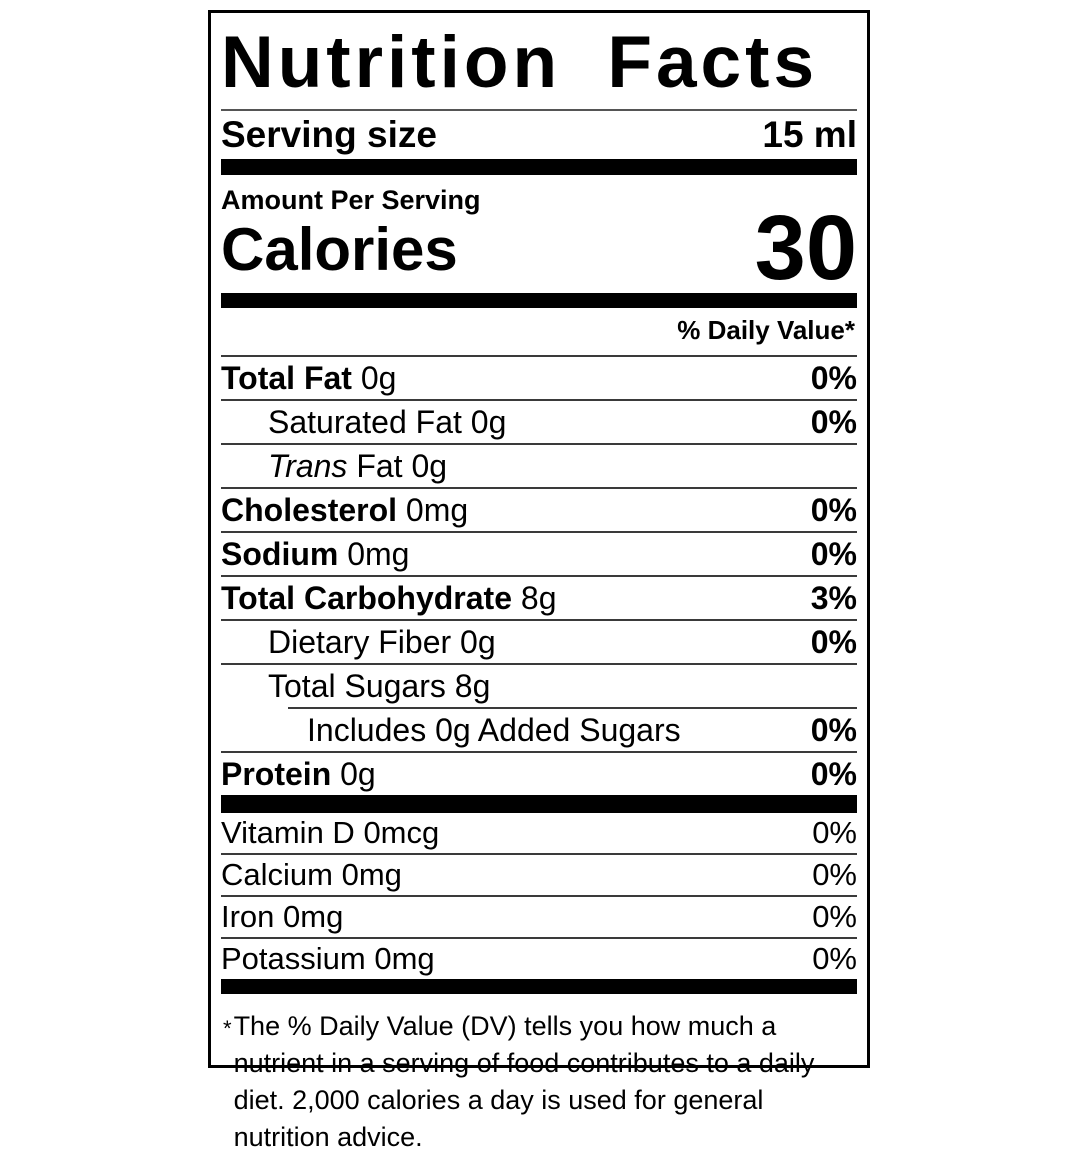 The image size is (1080, 1156). What do you see at coordinates (539, 422) in the screenshot?
I see `nutrient-row-saturated-fat: Saturated Fat 0g 0%` at bounding box center [539, 422].